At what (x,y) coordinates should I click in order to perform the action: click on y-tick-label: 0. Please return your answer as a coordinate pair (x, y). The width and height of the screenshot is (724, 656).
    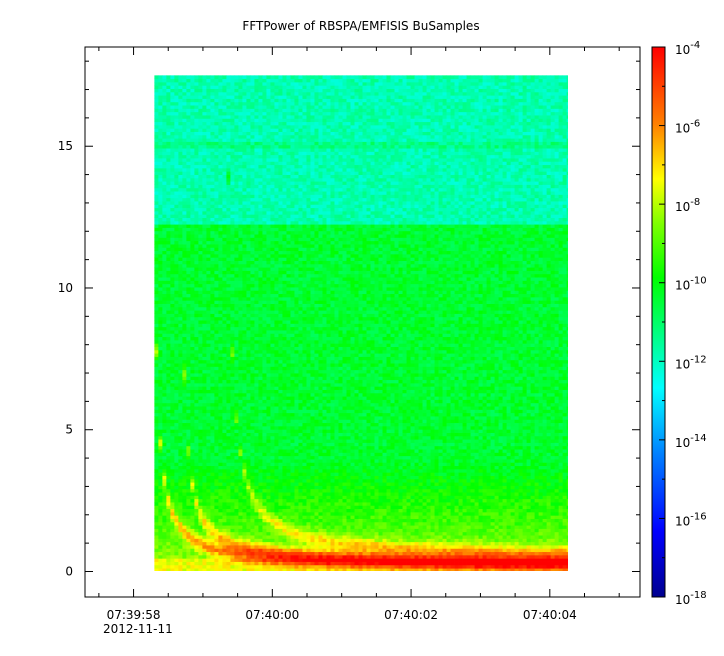
    Looking at the image, I should click on (69, 571).